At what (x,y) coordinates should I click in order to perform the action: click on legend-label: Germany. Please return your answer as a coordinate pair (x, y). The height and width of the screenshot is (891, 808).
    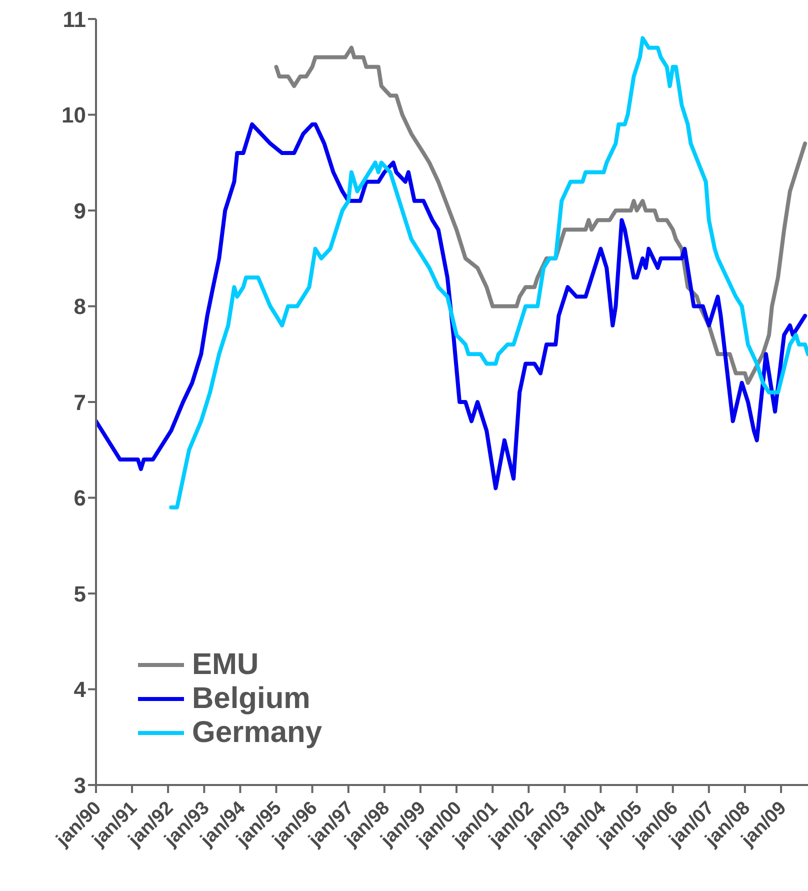
    Looking at the image, I should click on (257, 733).